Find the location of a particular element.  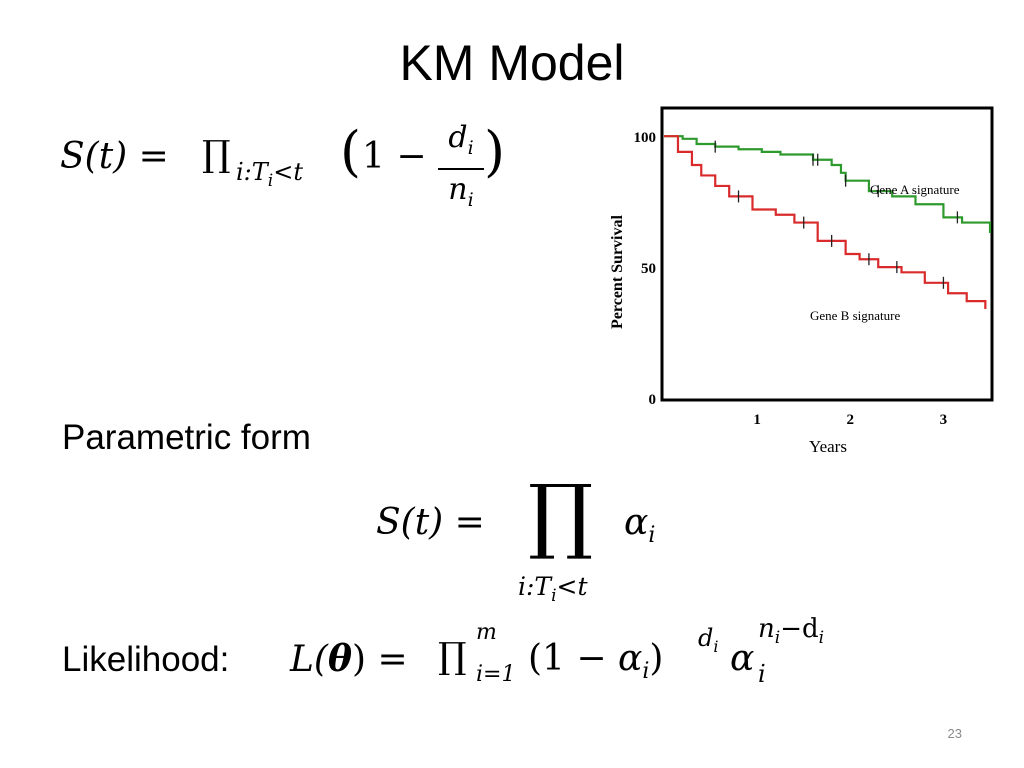

eq2-under: i:Ti<t is located at coordinates (553, 589).